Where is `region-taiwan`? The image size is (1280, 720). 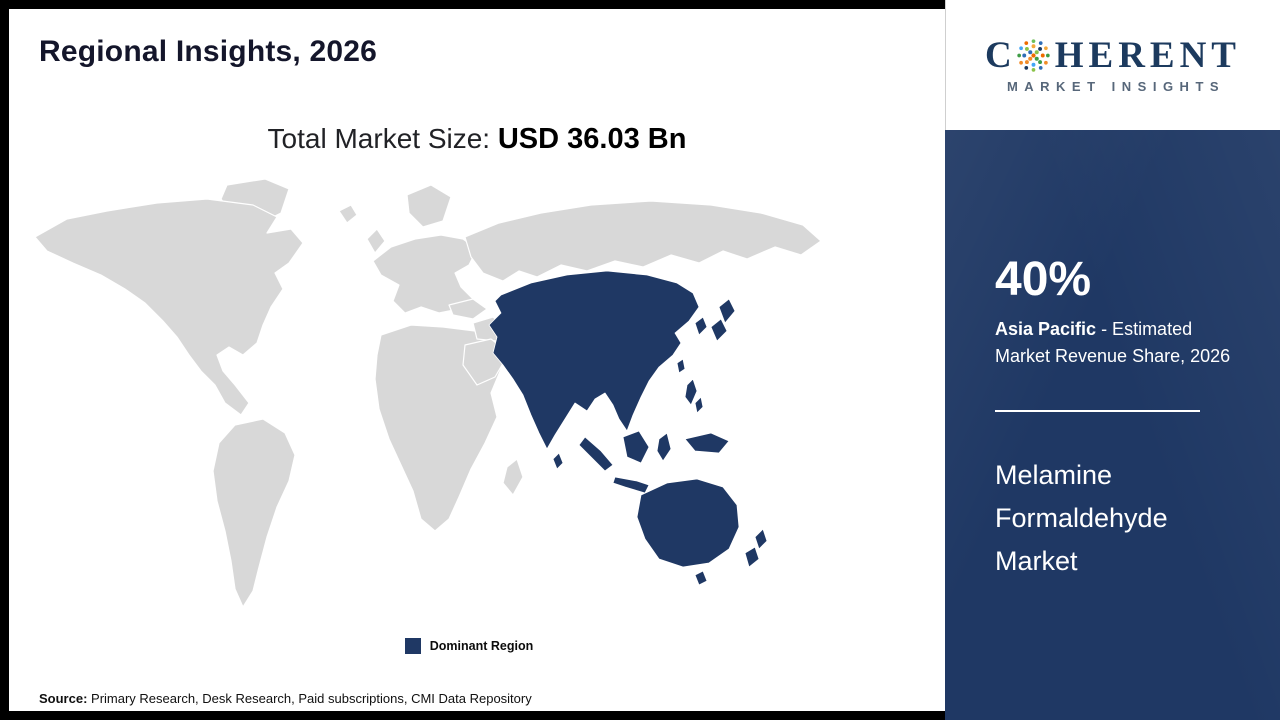
region-taiwan is located at coordinates (681, 366).